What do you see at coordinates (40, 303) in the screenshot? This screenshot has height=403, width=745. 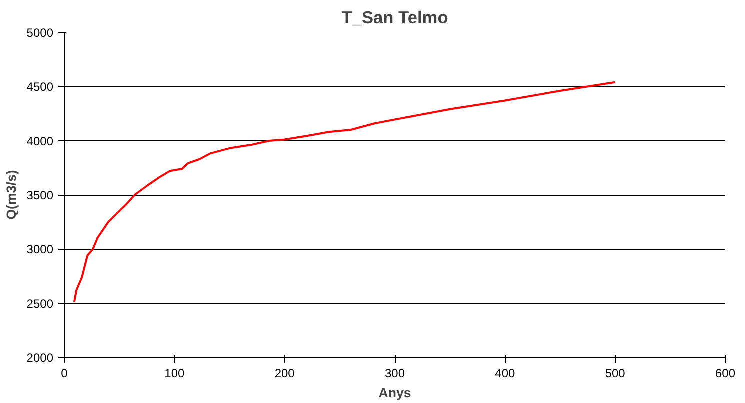 I see `y-tick-label: 2500` at bounding box center [40, 303].